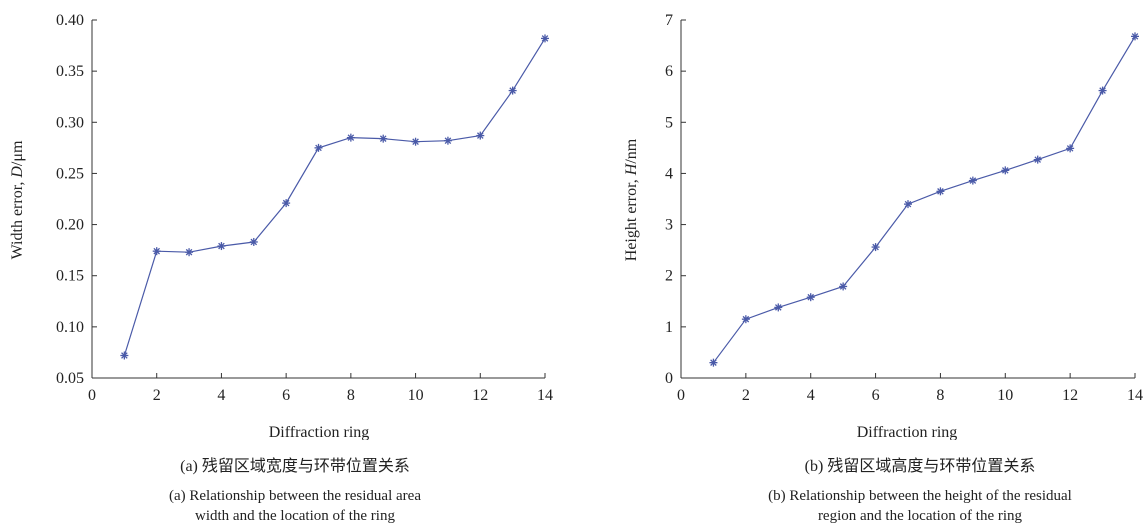  What do you see at coordinates (295, 466) in the screenshot?
I see `caption-a-zh: (a) 残留区域宽度与环带位置关系` at bounding box center [295, 466].